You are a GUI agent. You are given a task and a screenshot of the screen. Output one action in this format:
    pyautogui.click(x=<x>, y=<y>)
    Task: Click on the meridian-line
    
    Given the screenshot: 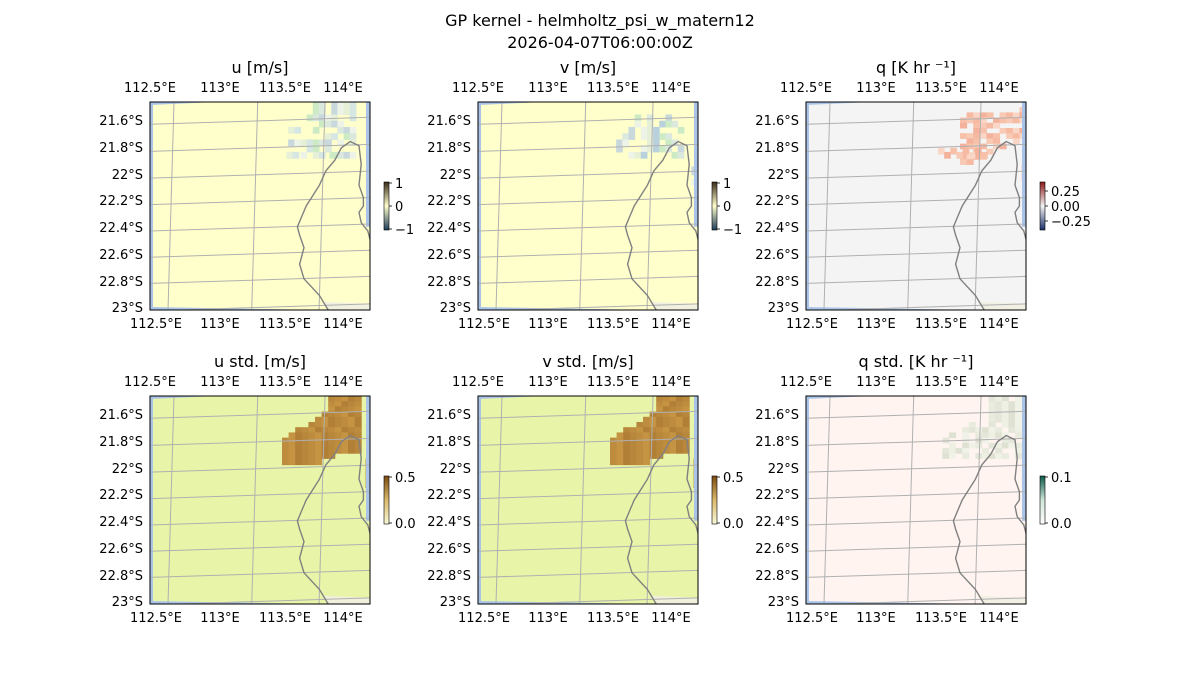 What is the action you would take?
    pyautogui.click(x=499, y=500)
    